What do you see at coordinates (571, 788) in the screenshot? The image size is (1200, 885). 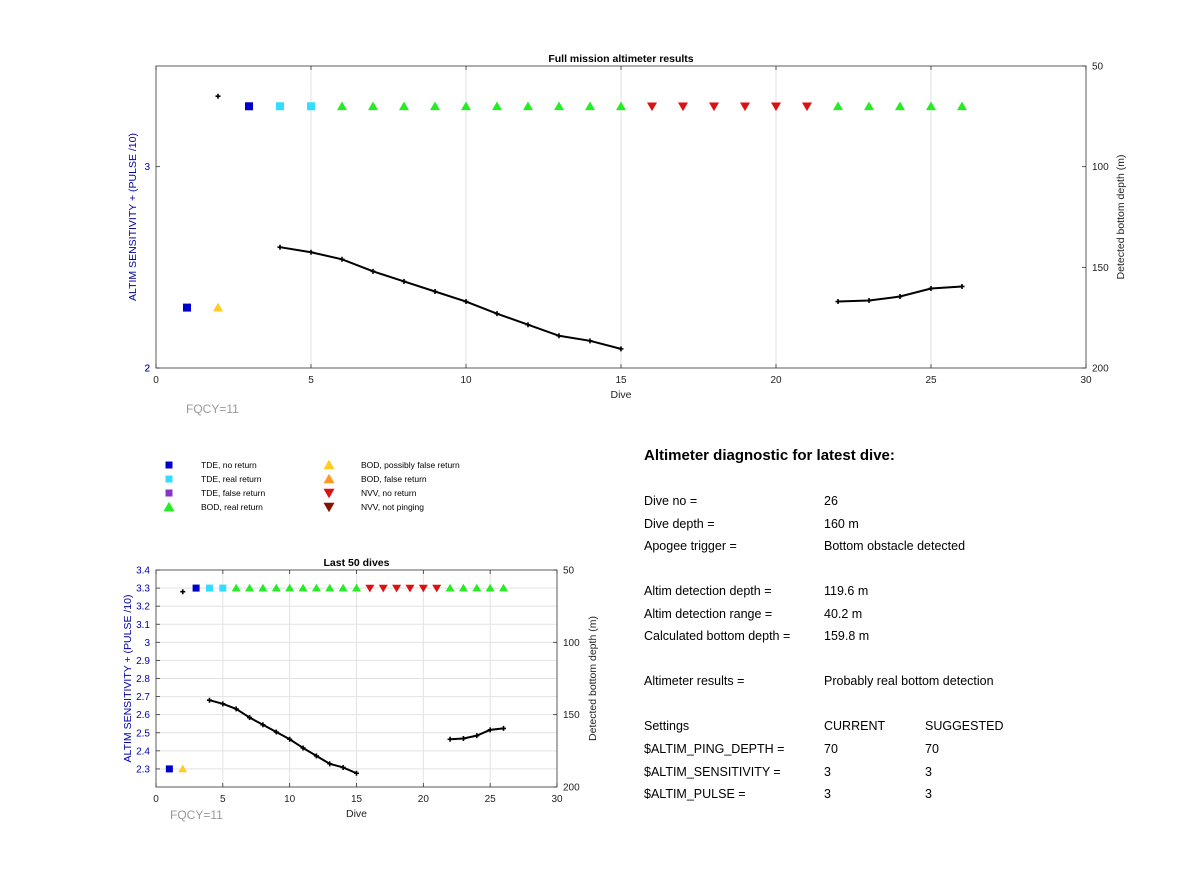 I see `y2-tick-label: 200` at bounding box center [571, 788].